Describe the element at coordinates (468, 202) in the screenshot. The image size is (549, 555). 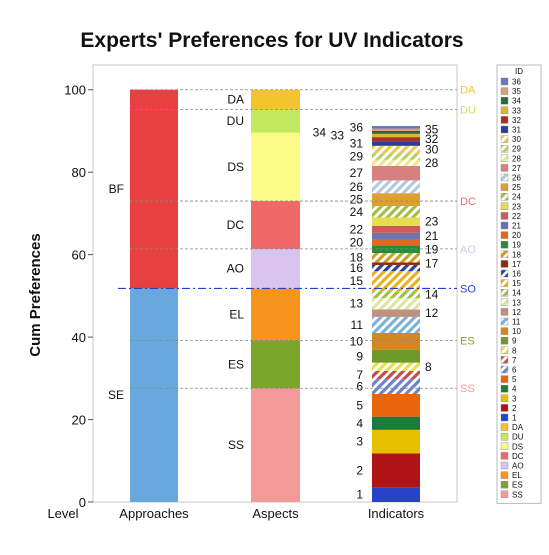
I see `level-tag-dc: DC` at that location.